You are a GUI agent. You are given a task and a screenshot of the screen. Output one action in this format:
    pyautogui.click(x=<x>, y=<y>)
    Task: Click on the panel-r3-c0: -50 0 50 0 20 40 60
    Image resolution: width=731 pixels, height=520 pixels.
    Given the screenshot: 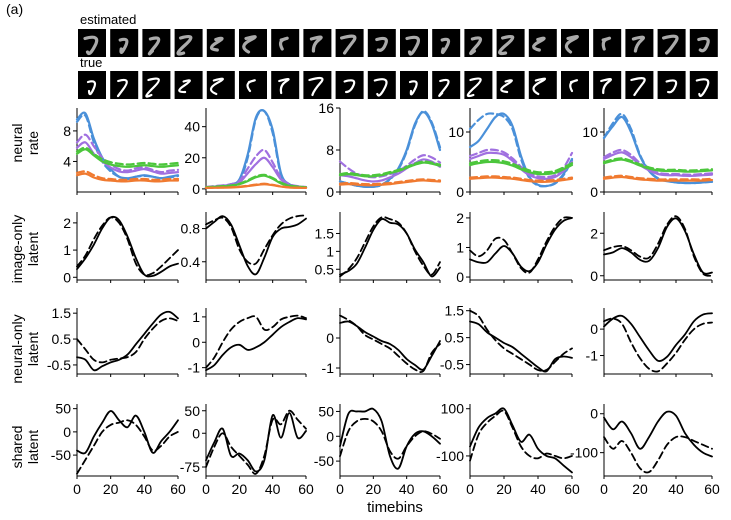 What is the action you would take?
    pyautogui.click(x=118, y=449)
    